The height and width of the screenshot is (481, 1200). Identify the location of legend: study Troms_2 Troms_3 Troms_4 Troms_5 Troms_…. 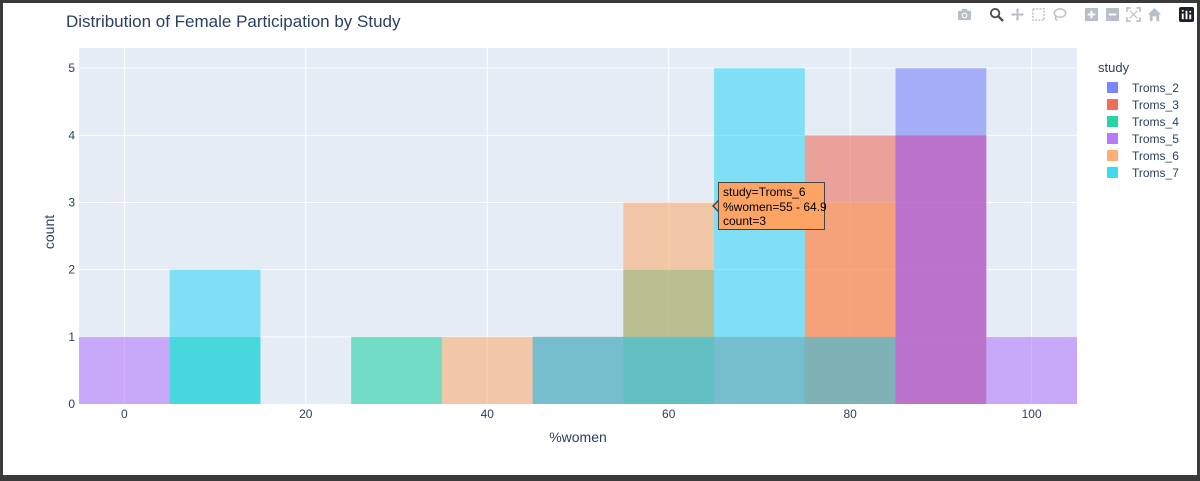
(1138, 120).